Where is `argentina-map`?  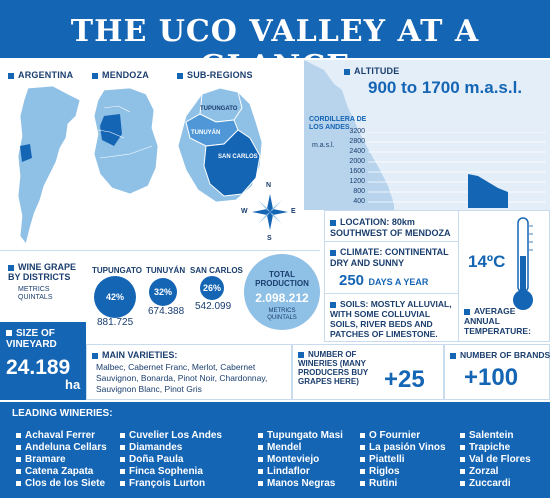
argentina-map is located at coordinates (49, 165).